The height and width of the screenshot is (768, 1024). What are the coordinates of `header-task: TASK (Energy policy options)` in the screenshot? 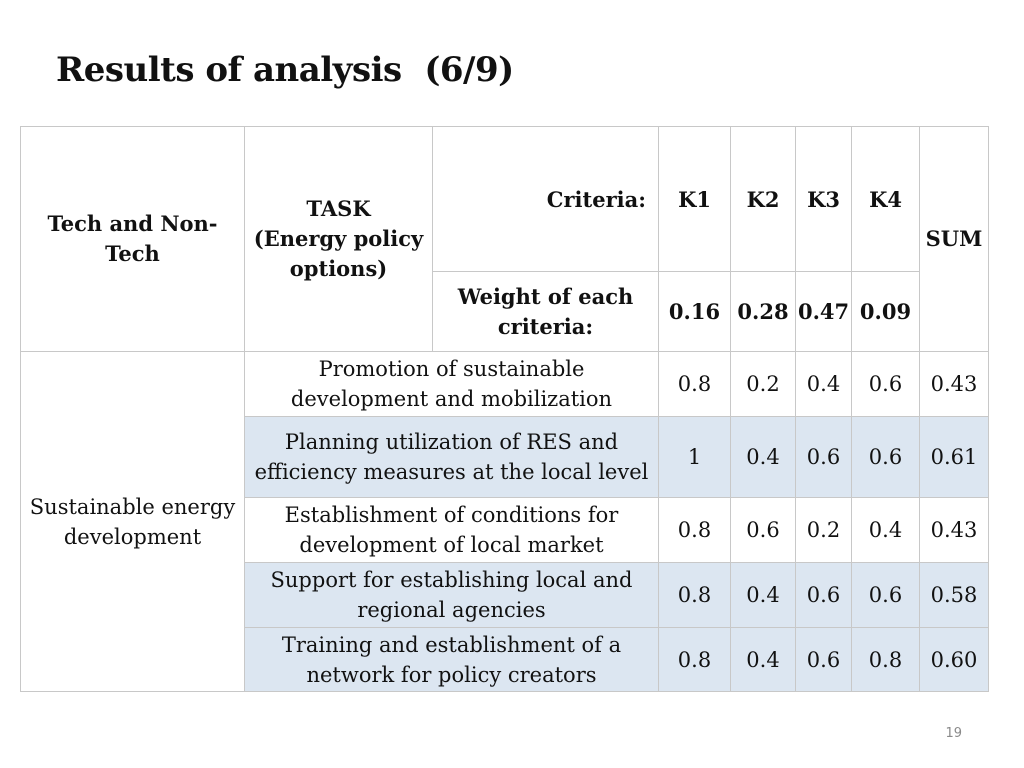 It's located at (338, 239).